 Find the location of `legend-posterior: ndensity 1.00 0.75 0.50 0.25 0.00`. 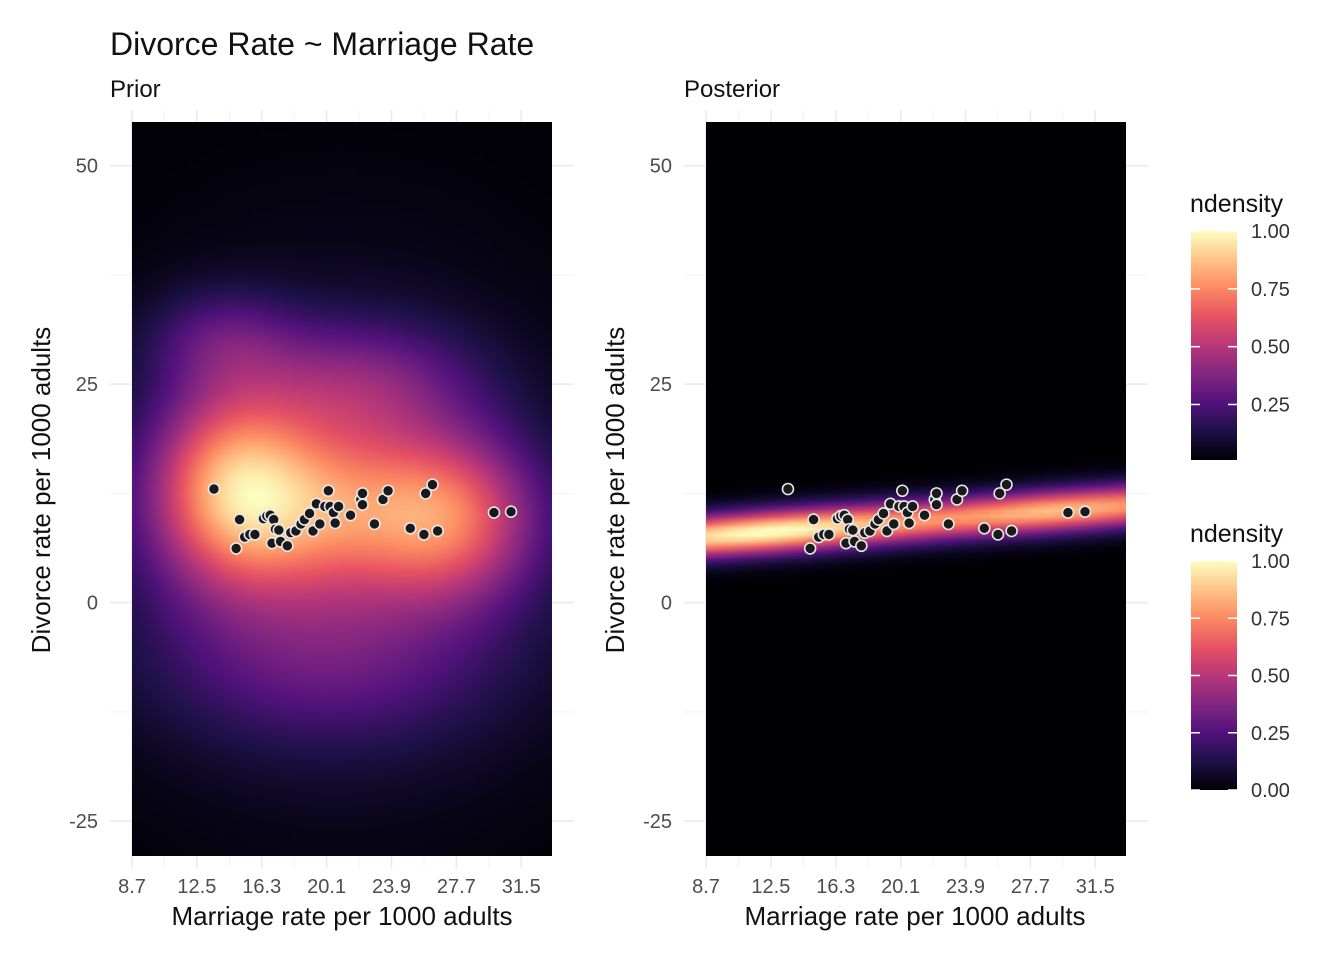

legend-posterior: ndensity 1.00 0.75 0.50 0.25 0.00 is located at coordinates (1240, 661).